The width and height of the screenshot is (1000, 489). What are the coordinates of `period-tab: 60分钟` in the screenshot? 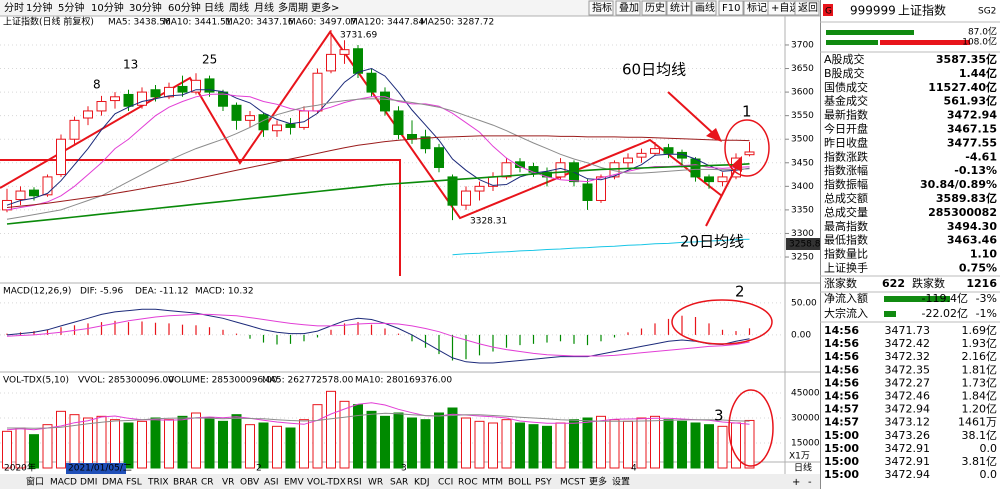 It's located at (184, 7).